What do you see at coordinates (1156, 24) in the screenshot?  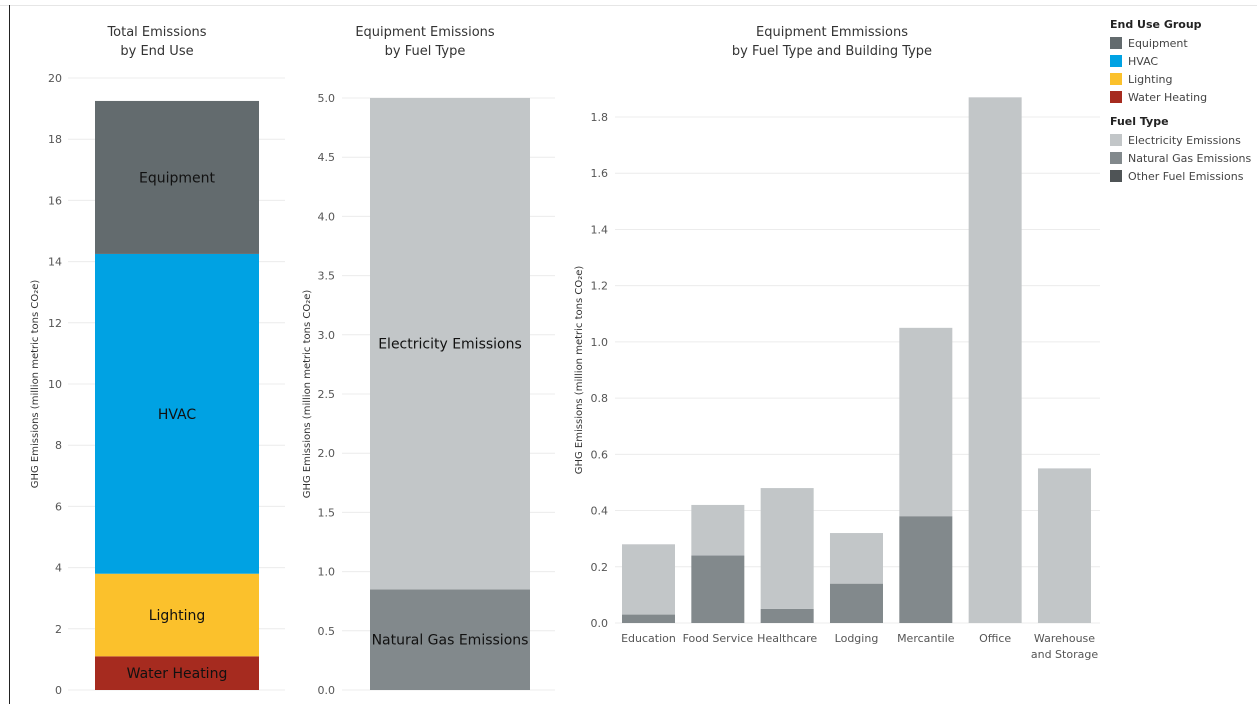 I see `legend-title: End Use Group` at bounding box center [1156, 24].